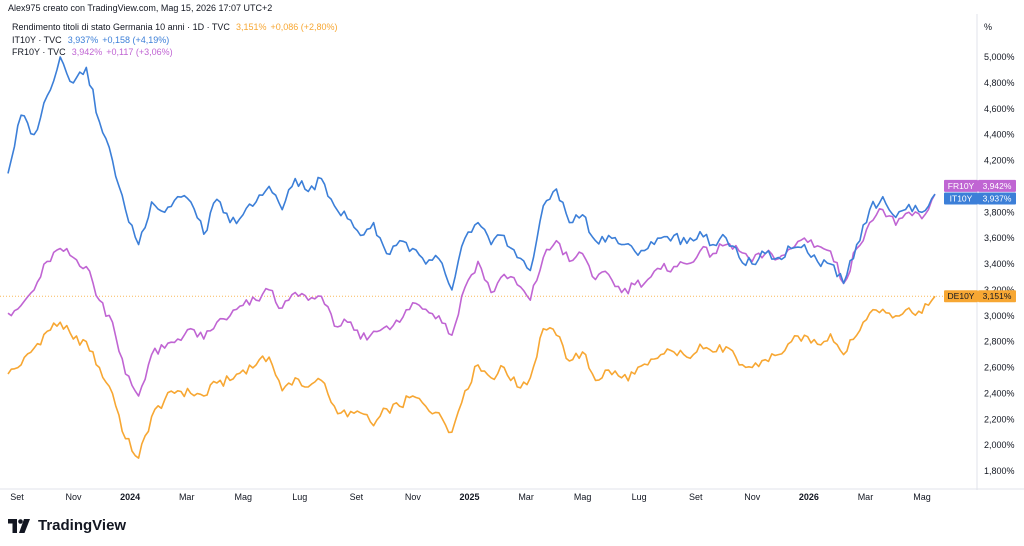 This screenshot has width=1024, height=546. I want to click on price-tag-value: 3,151%, so click(997, 296).